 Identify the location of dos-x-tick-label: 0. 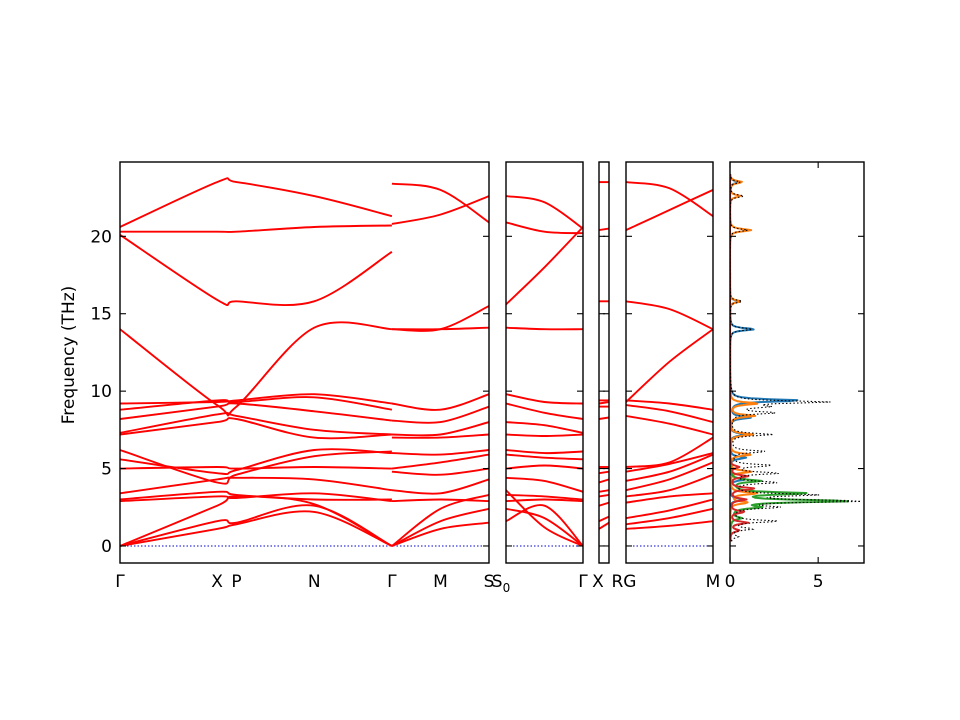
(730, 582).